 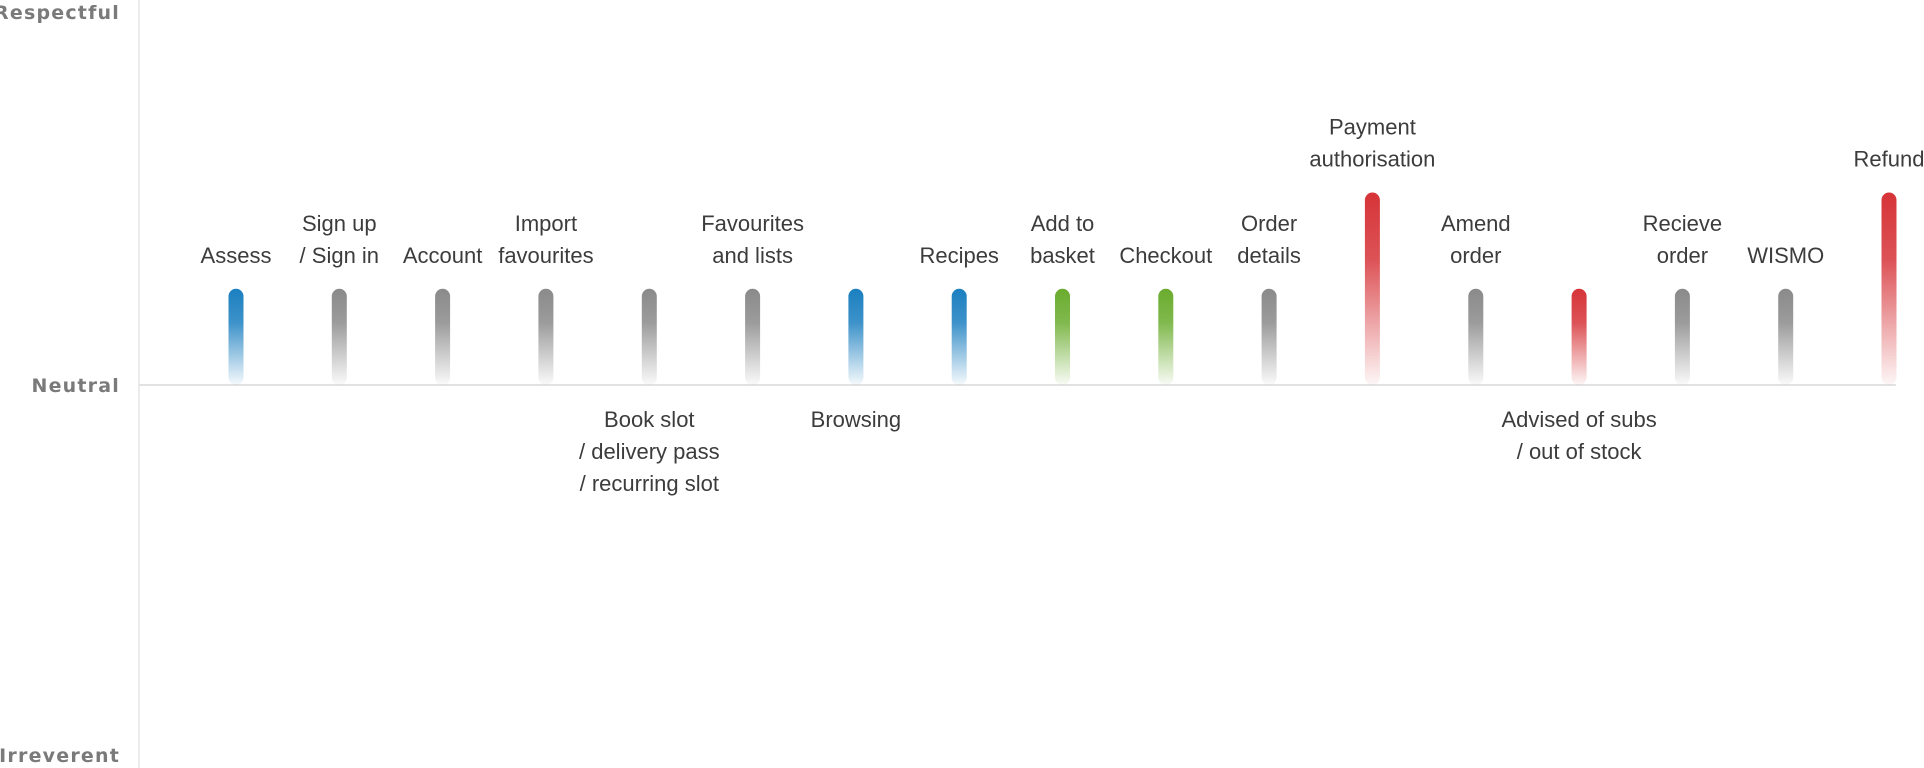 What do you see at coordinates (1269, 337) in the screenshot?
I see `bar-order-details` at bounding box center [1269, 337].